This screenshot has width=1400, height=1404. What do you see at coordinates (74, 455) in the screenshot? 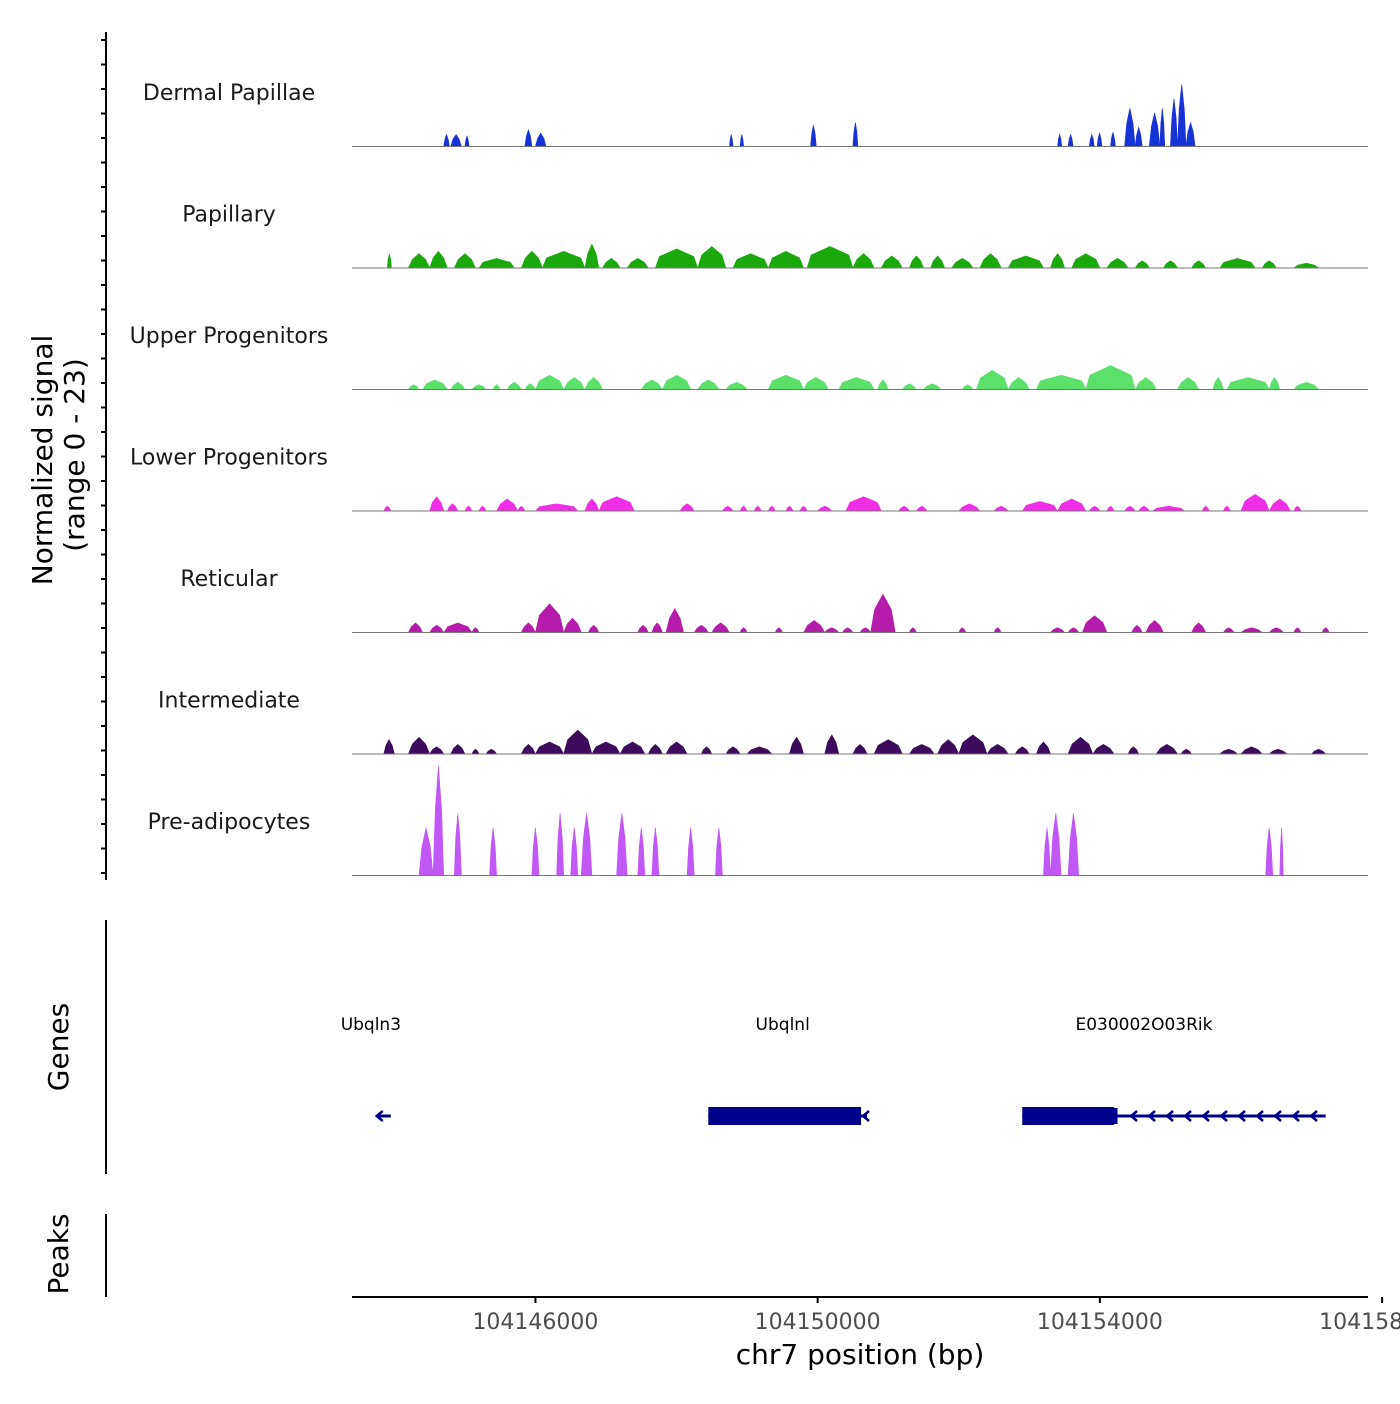
I see `y-axis-sublabel: (range 0 - 23)` at bounding box center [74, 455].